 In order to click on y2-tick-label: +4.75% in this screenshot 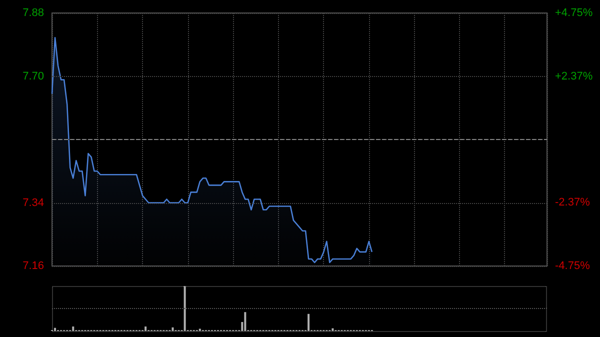, I will do `click(574, 13)`.